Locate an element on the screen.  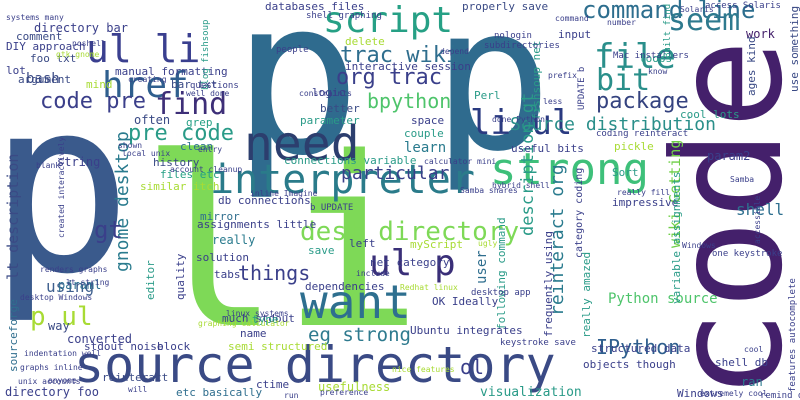
cloud-word: dest directory is located at coordinates (409, 232).